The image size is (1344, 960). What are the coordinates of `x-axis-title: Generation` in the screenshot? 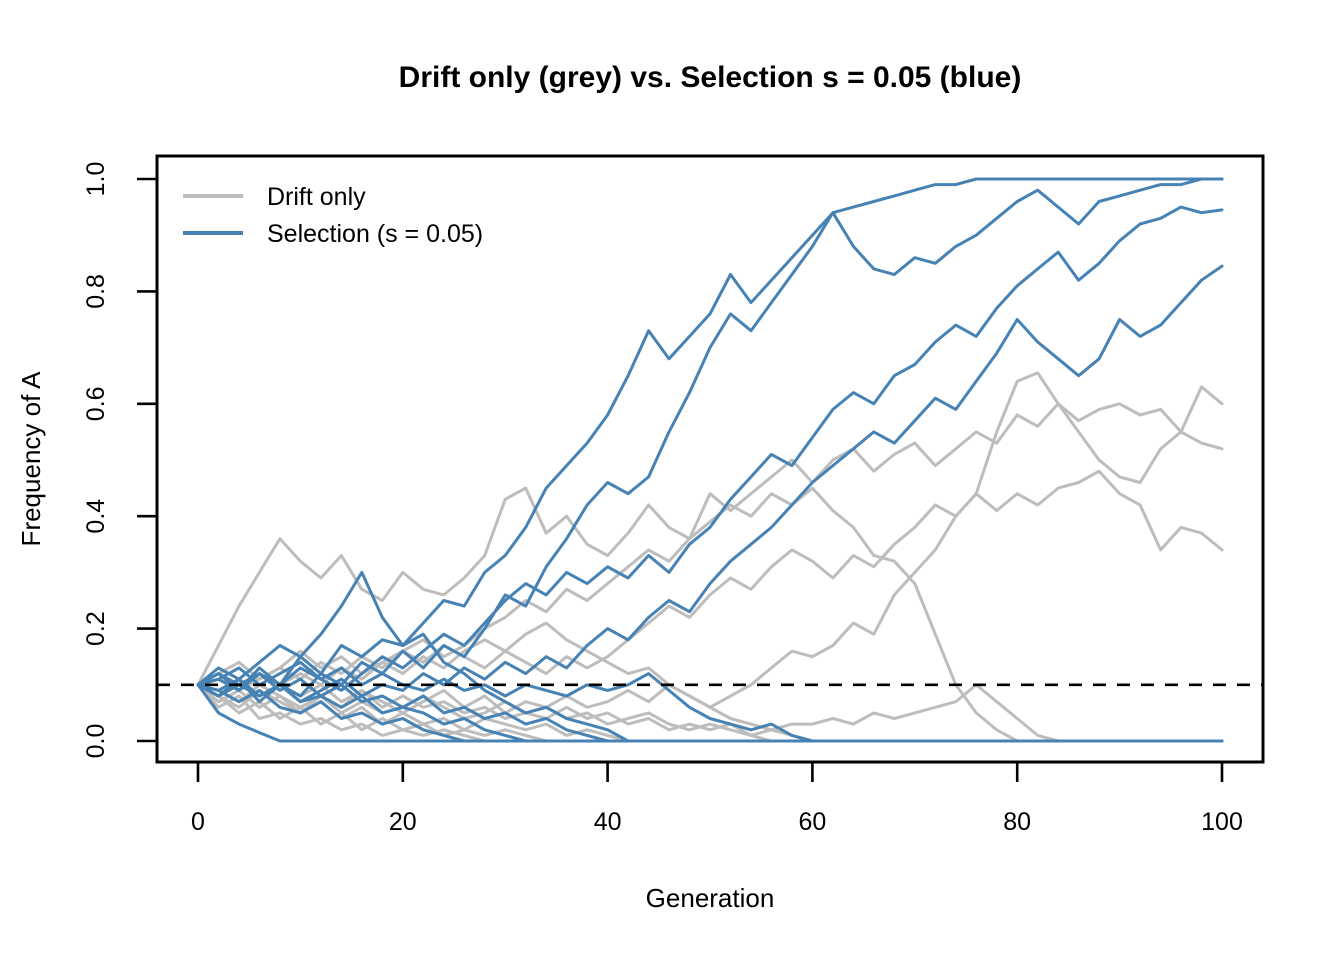 It's located at (710, 898).